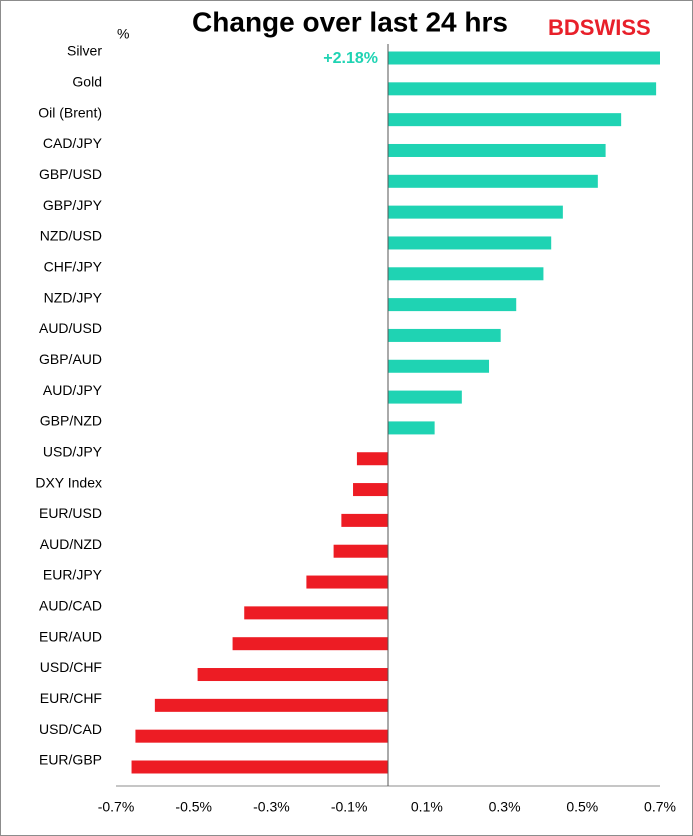 This screenshot has width=693, height=836. I want to click on y-tick-label: GBP/AUD, so click(70, 359).